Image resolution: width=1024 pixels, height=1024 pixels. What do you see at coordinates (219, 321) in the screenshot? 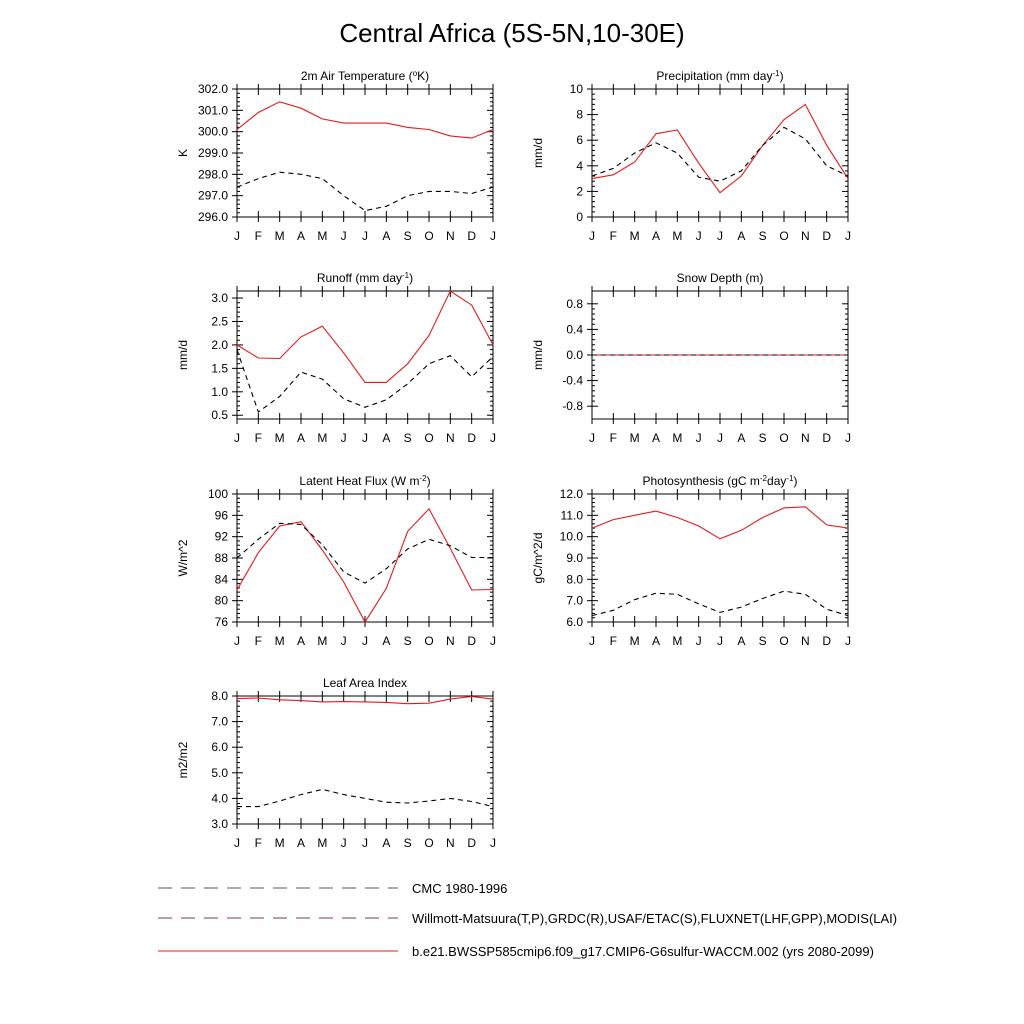
I see `y-tick-label: 2.5` at bounding box center [219, 321].